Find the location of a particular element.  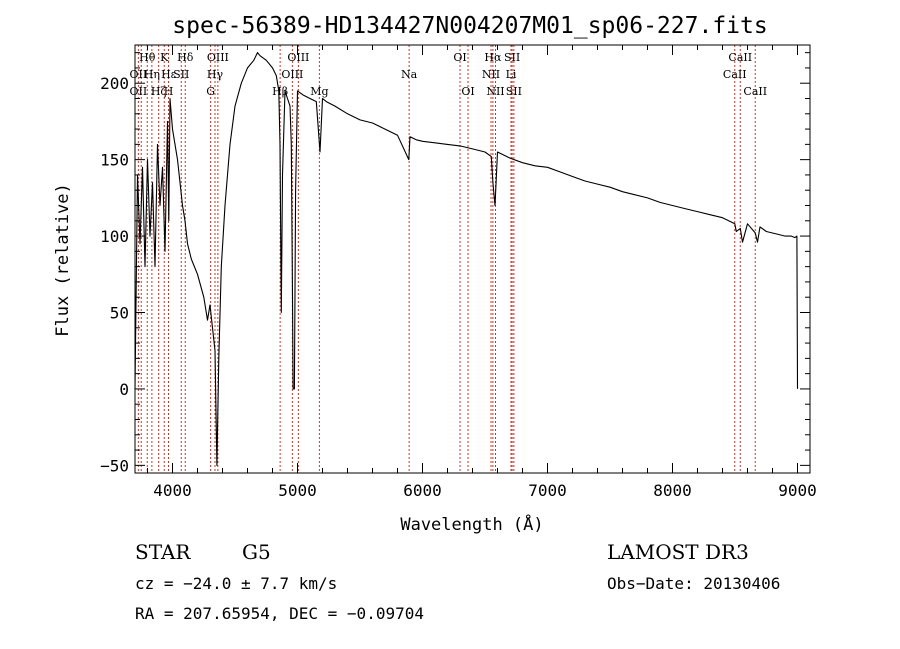

y-tick-label: 150 is located at coordinates (114, 160).